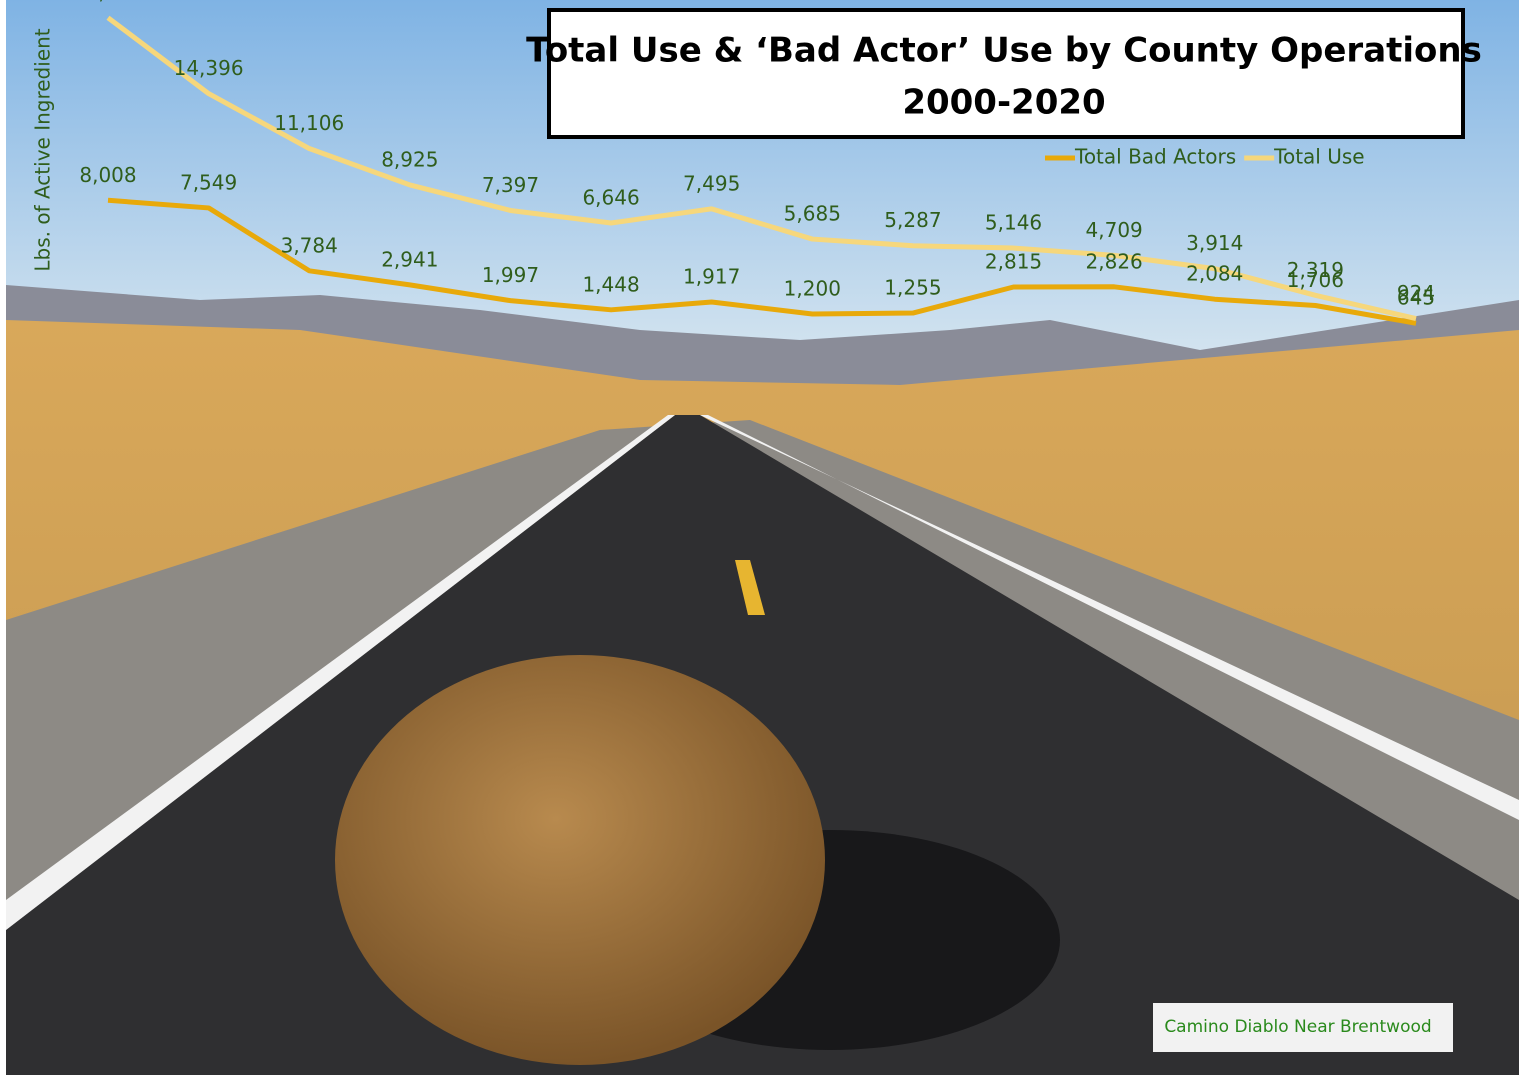 Image resolution: width=1519 pixels, height=1078 pixels. I want to click on data-label: 1,917, so click(711, 276).